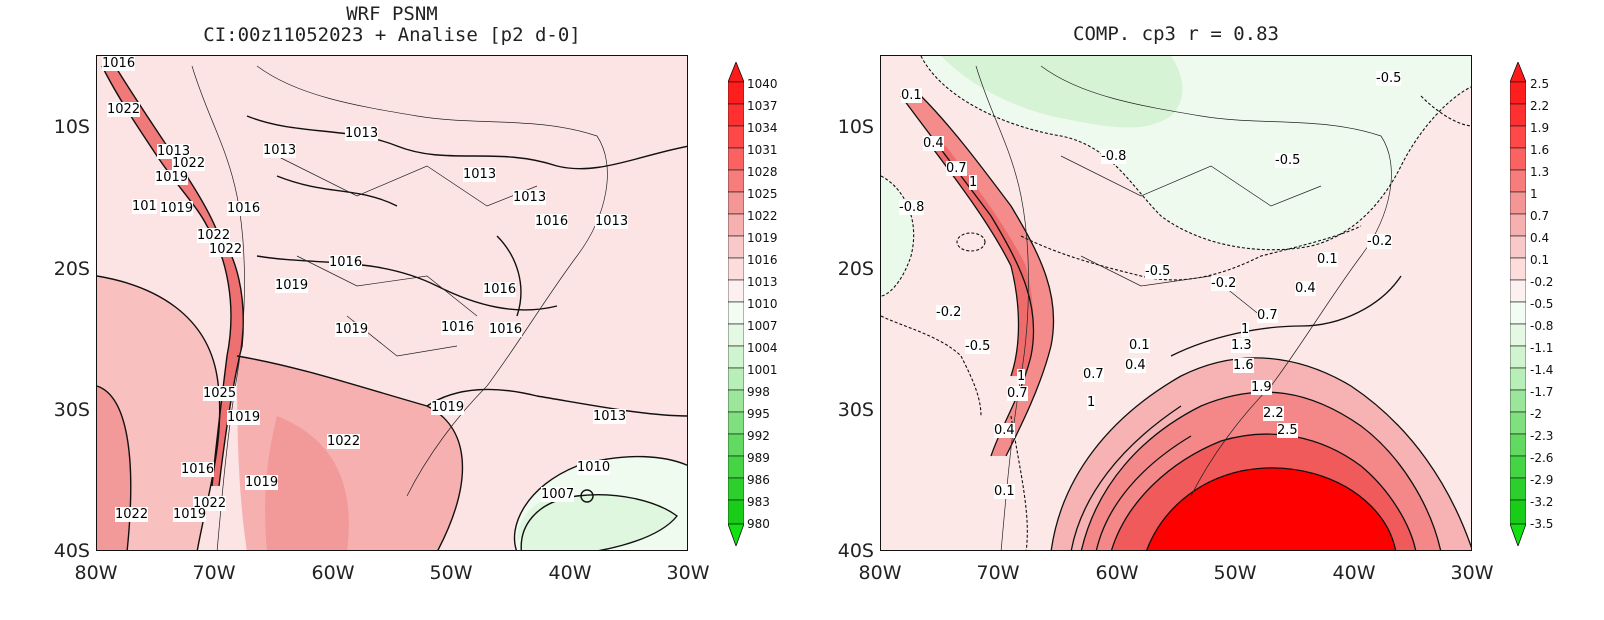  What do you see at coordinates (762, 370) in the screenshot?
I see `colorbar-label: 1001` at bounding box center [762, 370].